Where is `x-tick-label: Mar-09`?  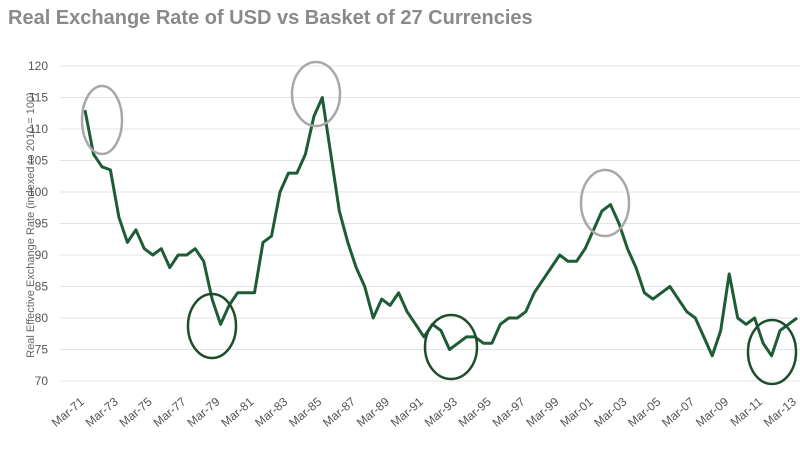 x-tick-label: Mar-09 is located at coordinates (712, 411).